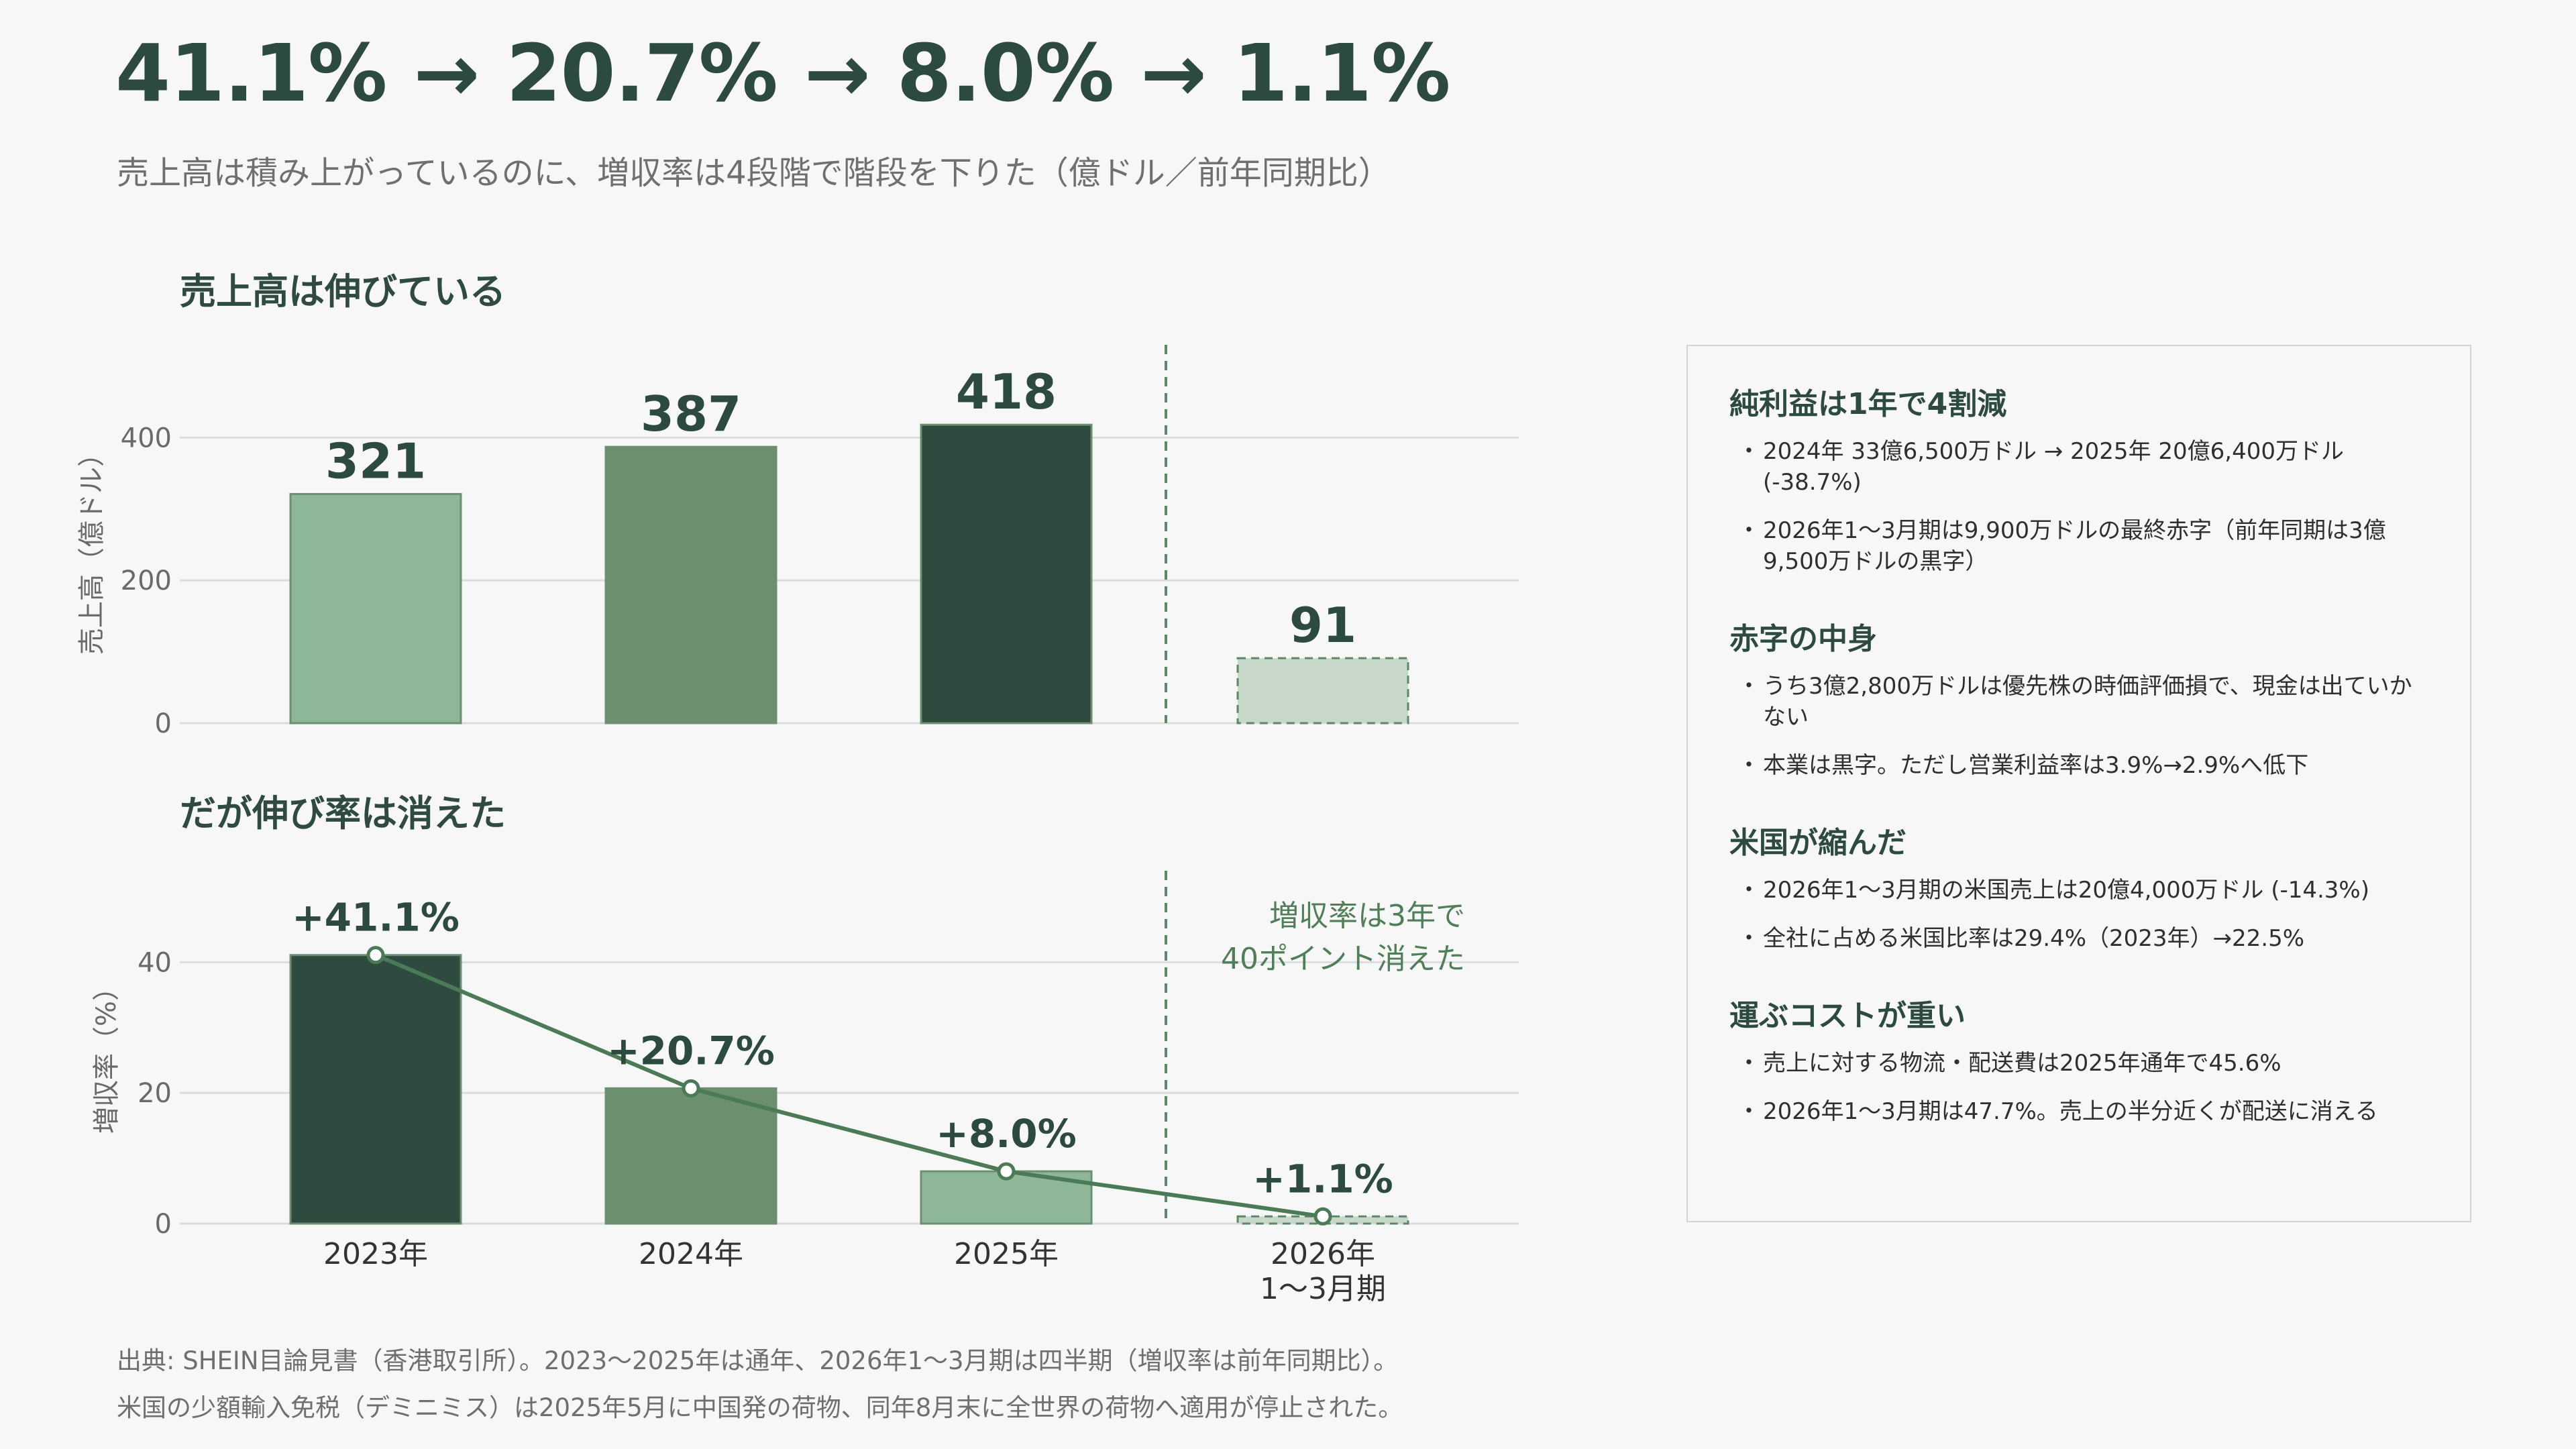 Image resolution: width=2576 pixels, height=1449 pixels. I want to click on revenue-ytick-label: 400, so click(146, 438).